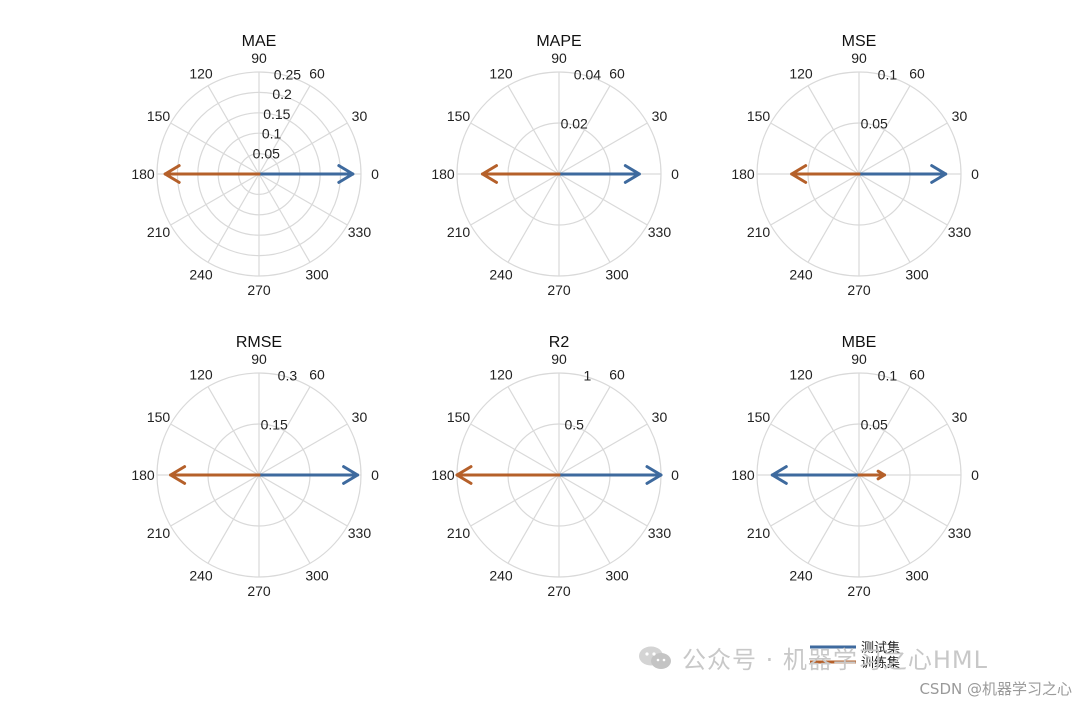 The image size is (1080, 704). What do you see at coordinates (287, 74) in the screenshot?
I see `radial-tick-label: 0.25` at bounding box center [287, 74].